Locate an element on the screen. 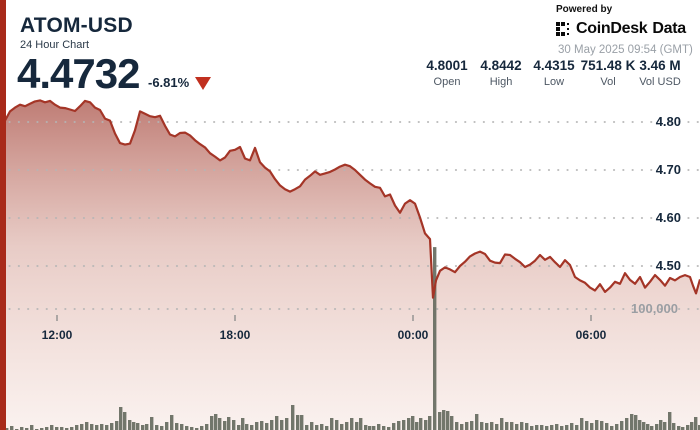 Image resolution: width=700 pixels, height=430 pixels. brand-data: Data is located at coordinates (669, 28).